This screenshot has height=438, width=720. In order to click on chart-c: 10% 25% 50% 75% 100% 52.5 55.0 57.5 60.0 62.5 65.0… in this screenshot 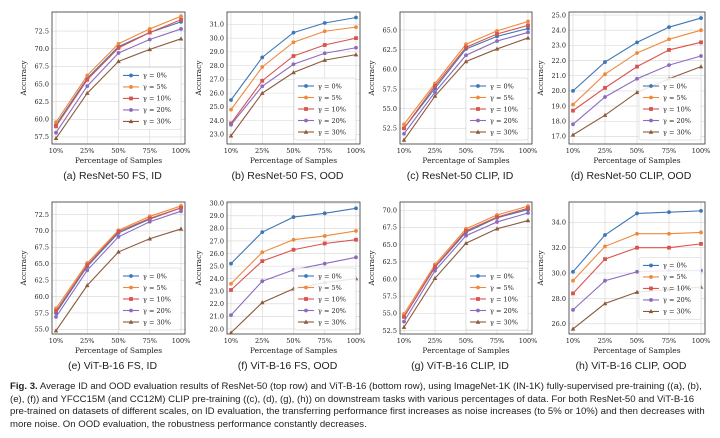, I will do `click(452, 96)`.